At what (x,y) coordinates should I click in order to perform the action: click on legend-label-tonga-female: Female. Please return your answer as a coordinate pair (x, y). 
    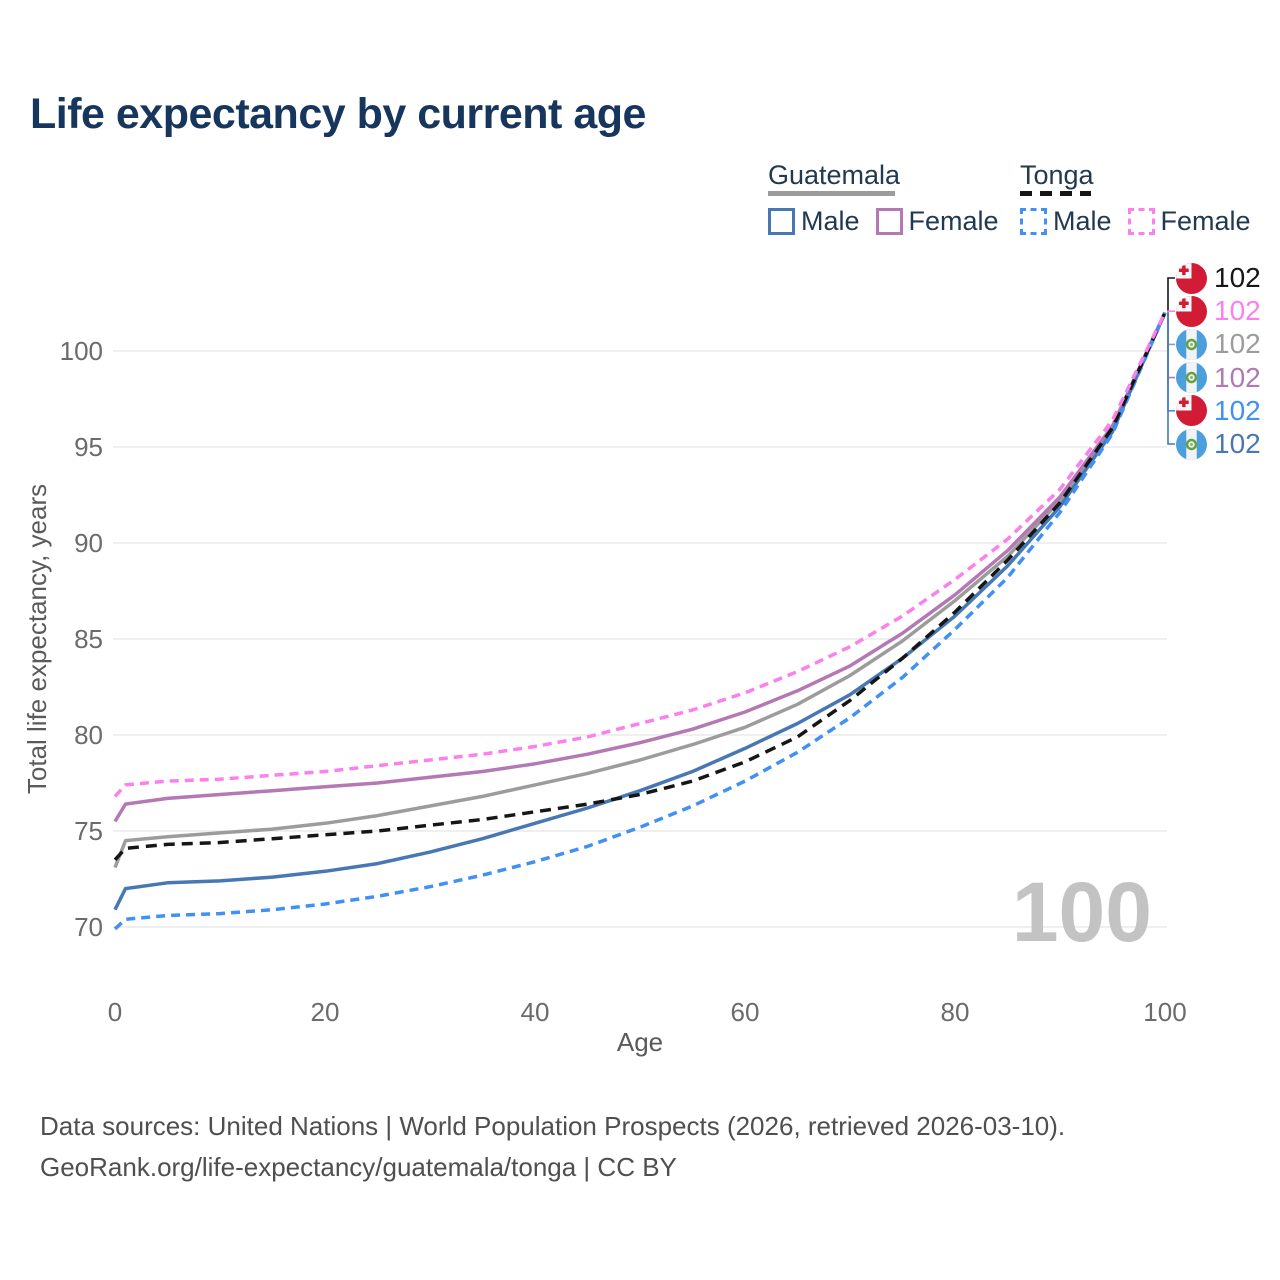
    Looking at the image, I should click on (1205, 221).